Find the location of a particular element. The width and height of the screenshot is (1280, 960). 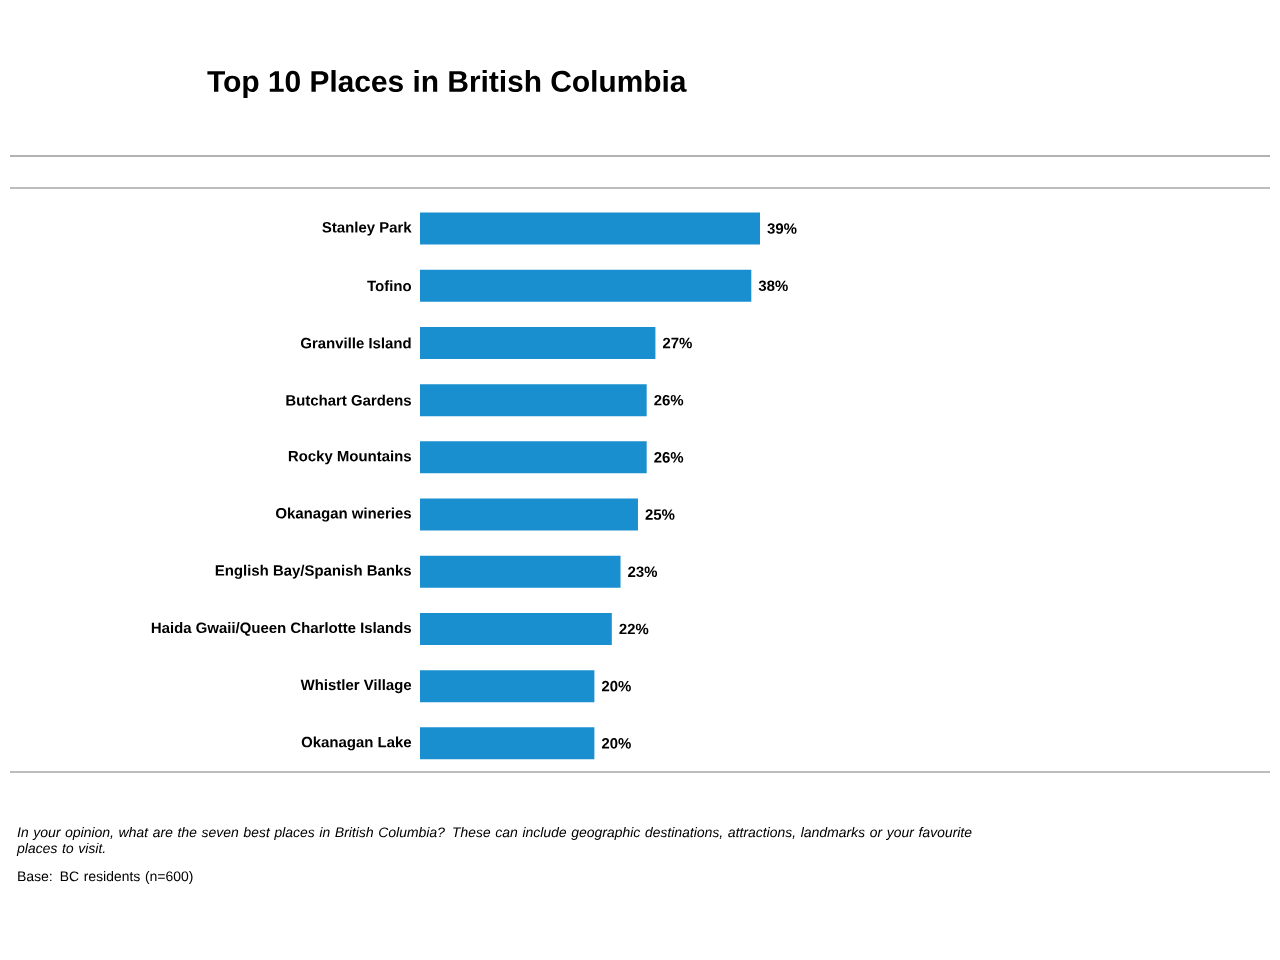

chart-title: Top 10 Places in British Columbia is located at coordinates (447, 84).